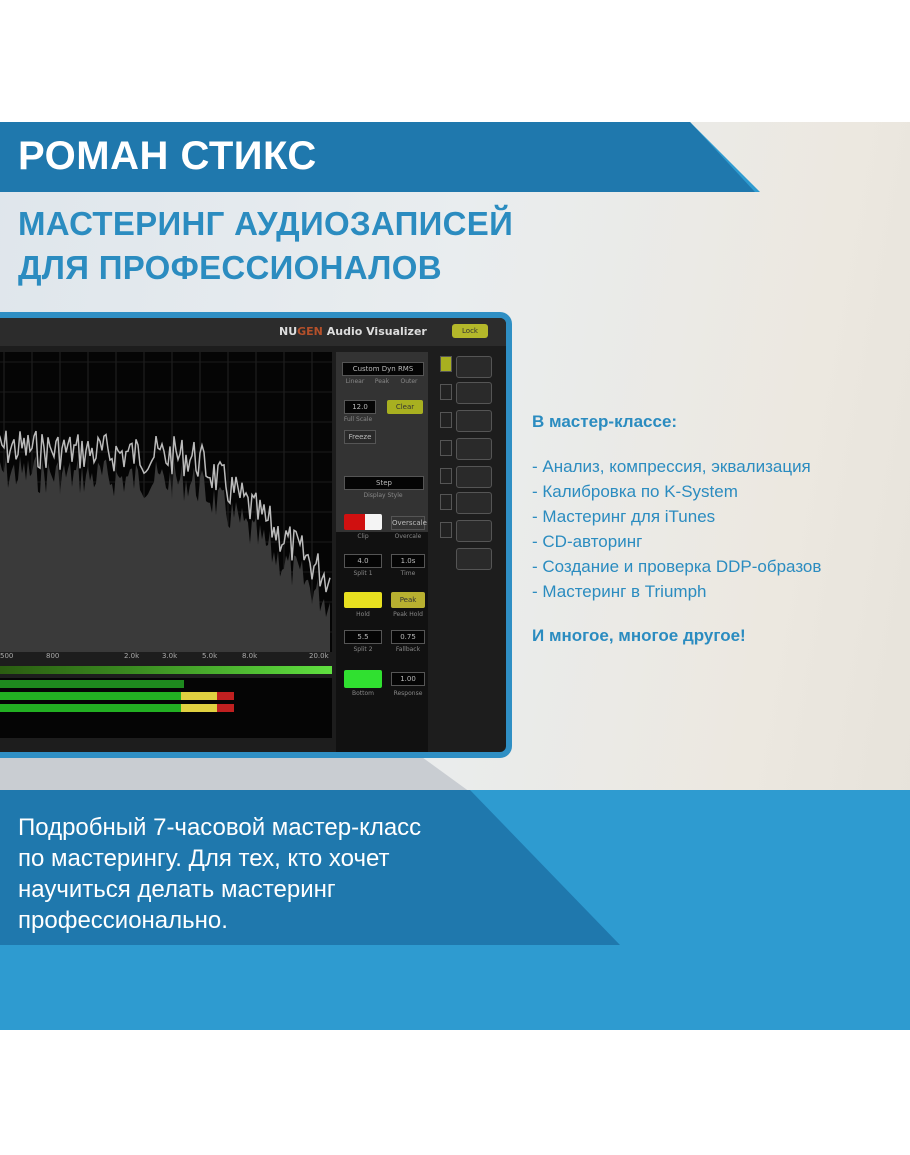  I want to click on frequency-scale: 500 800 2.0k 3.0k 5.0k 8.0k 20.0k, so click(166, 658).